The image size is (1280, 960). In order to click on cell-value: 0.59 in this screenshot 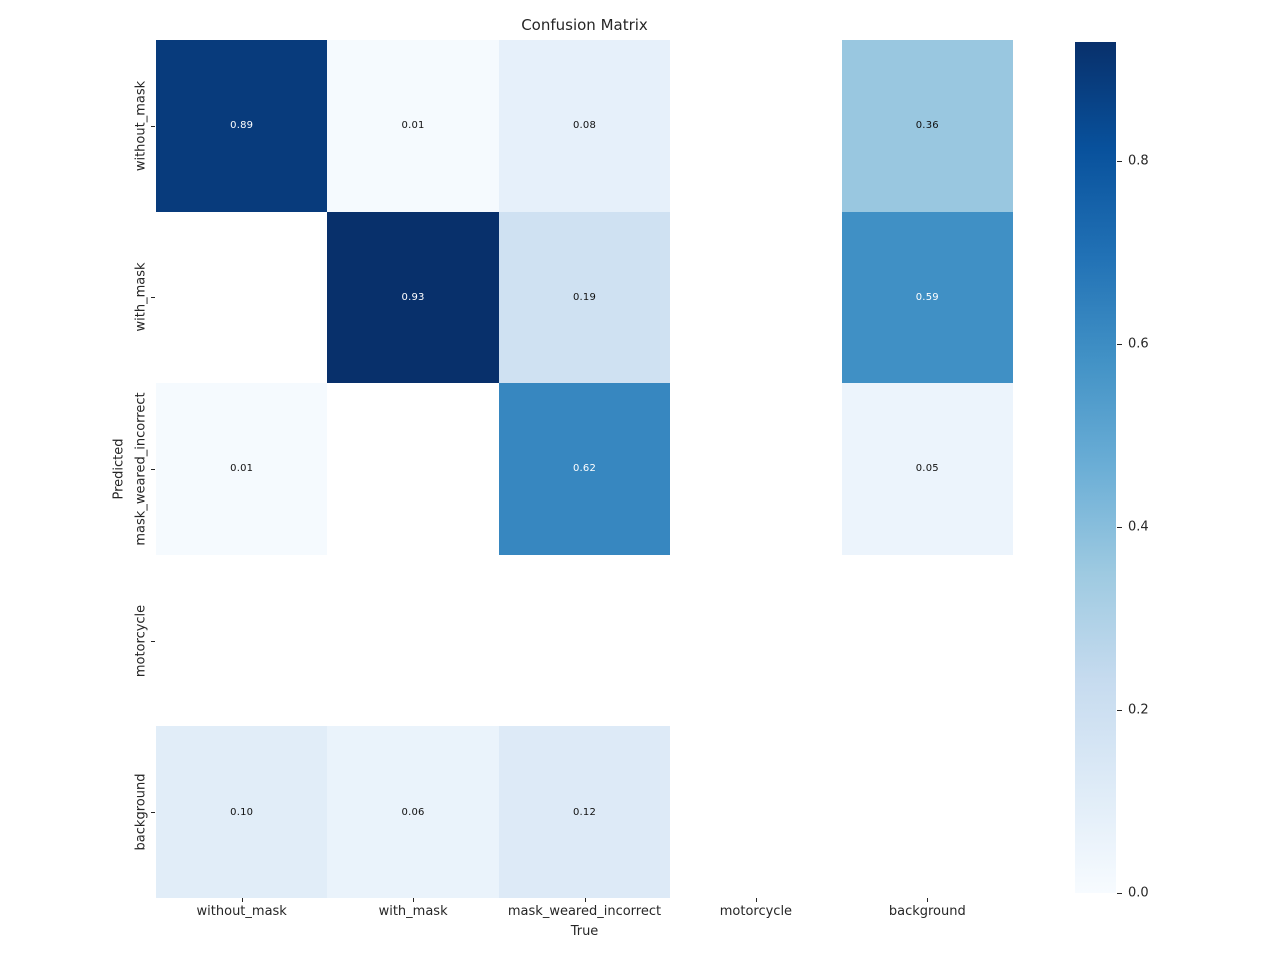, I will do `click(927, 297)`.